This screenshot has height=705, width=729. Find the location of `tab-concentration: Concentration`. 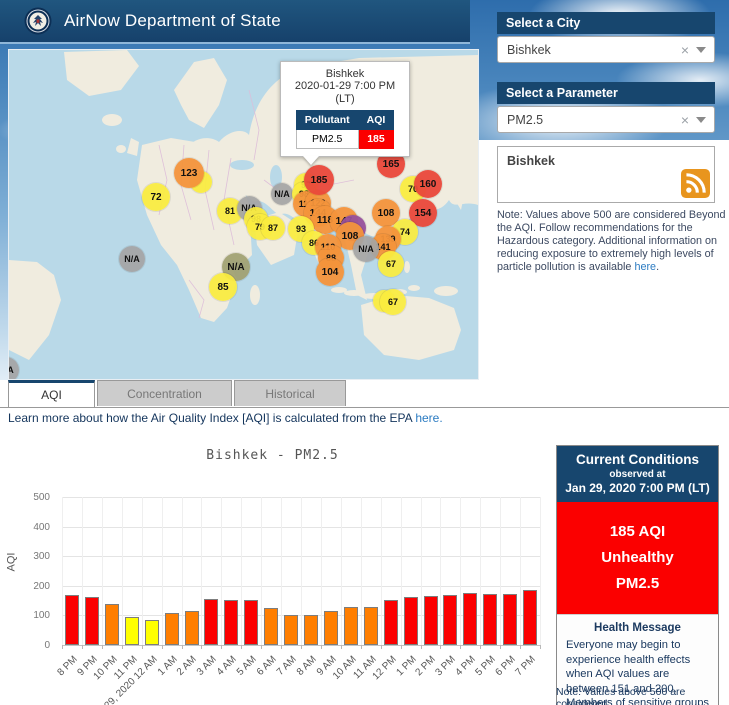

tab-concentration: Concentration is located at coordinates (164, 393).